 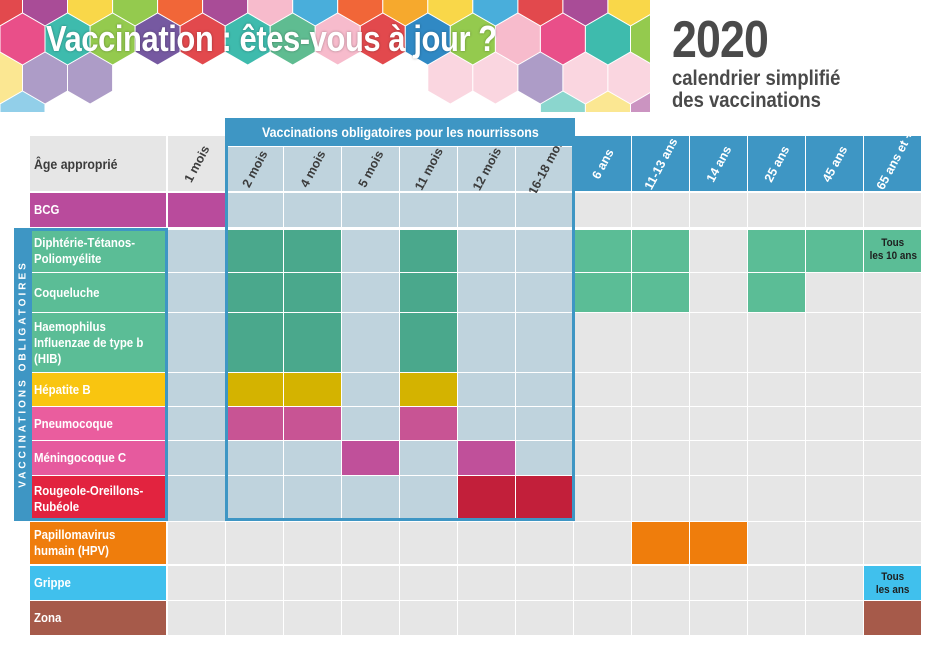 What do you see at coordinates (98, 583) in the screenshot?
I see `vaccine-label: Grippe` at bounding box center [98, 583].